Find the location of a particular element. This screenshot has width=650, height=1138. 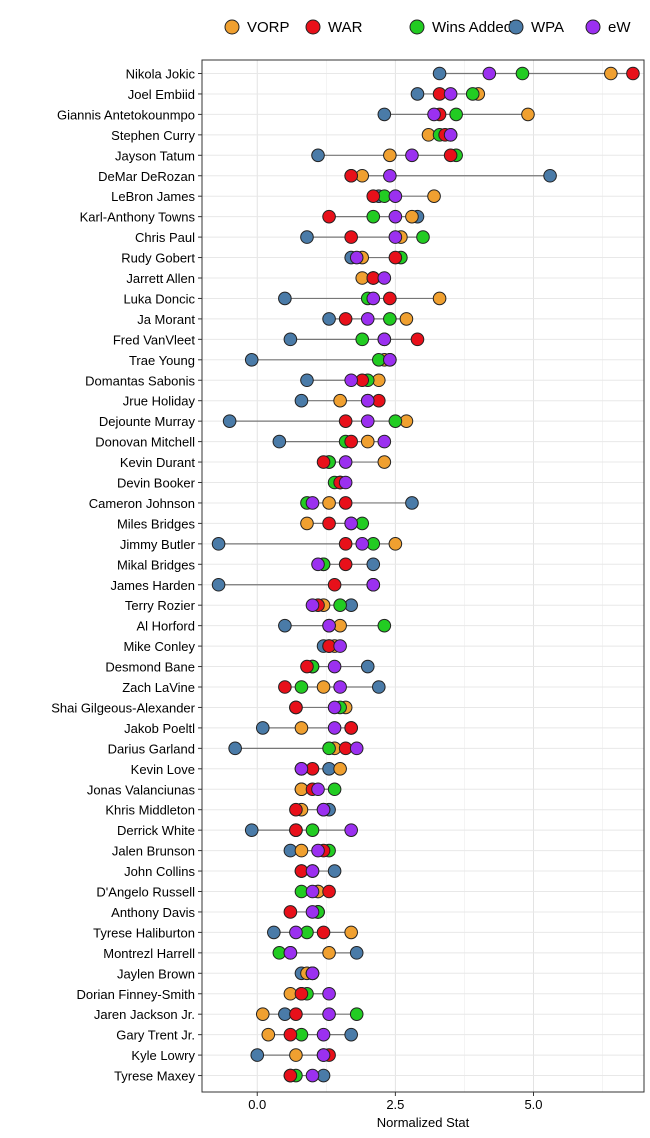

point-vorp-lebron-james is located at coordinates (434, 196).